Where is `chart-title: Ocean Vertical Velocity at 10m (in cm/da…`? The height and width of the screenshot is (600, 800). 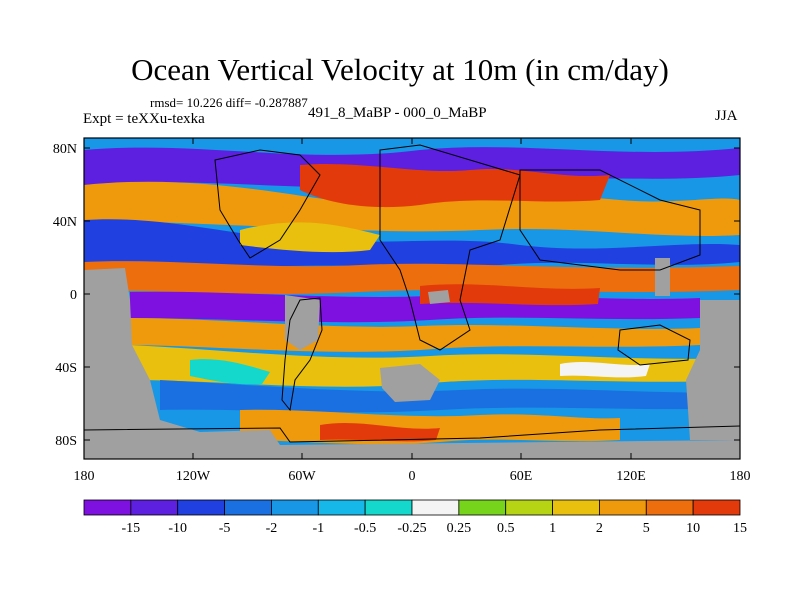
chart-title: Ocean Vertical Velocity at 10m (in cm/da… is located at coordinates (400, 69).